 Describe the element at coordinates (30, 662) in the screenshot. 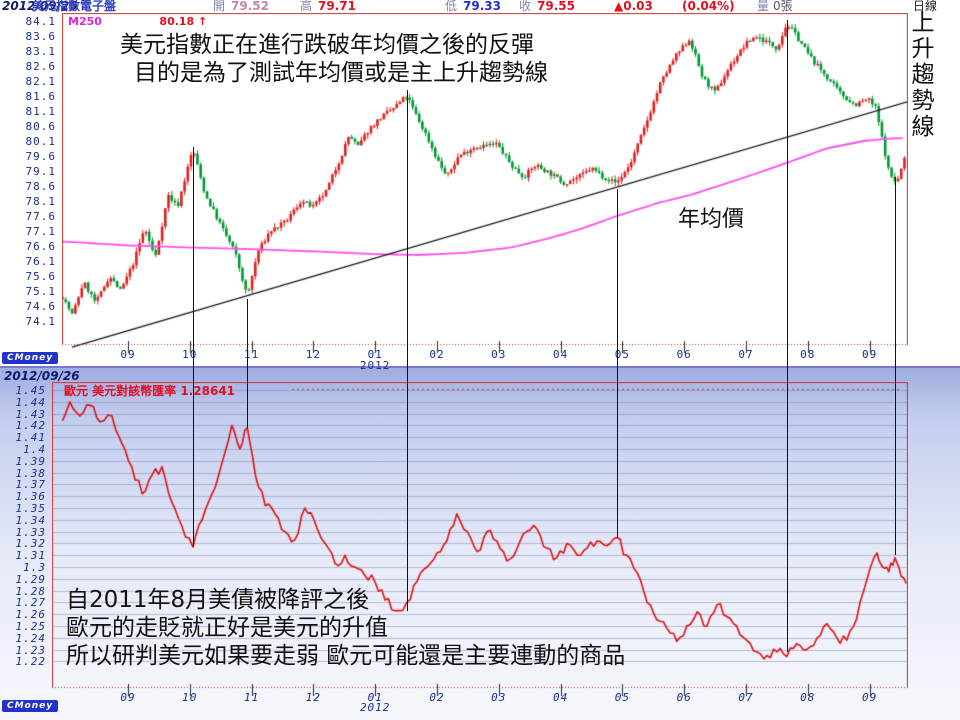

I see `y-tick-label: 1.22` at that location.